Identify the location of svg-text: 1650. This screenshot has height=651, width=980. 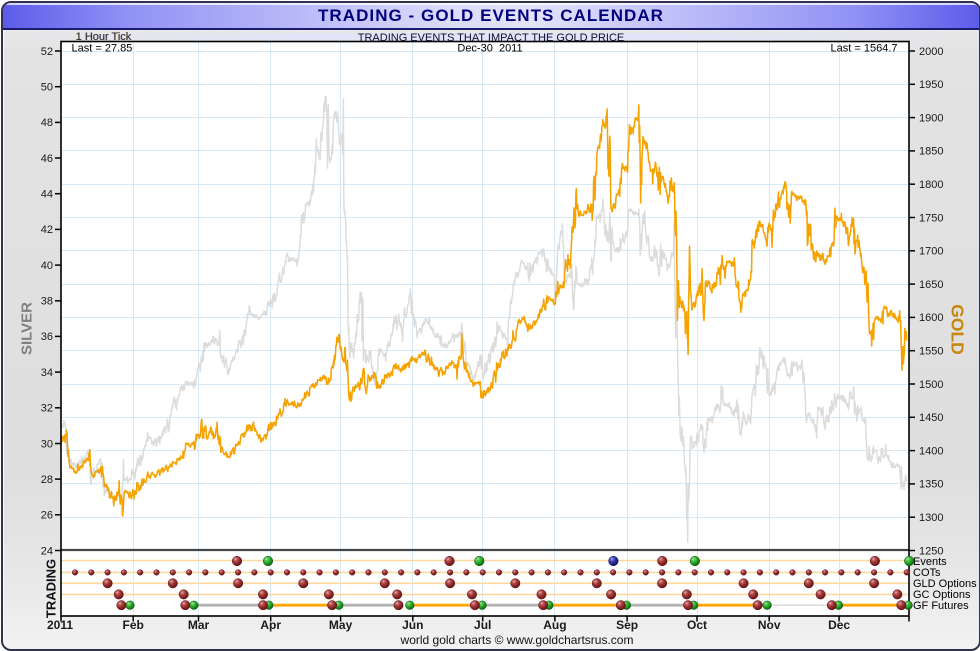
(931, 285).